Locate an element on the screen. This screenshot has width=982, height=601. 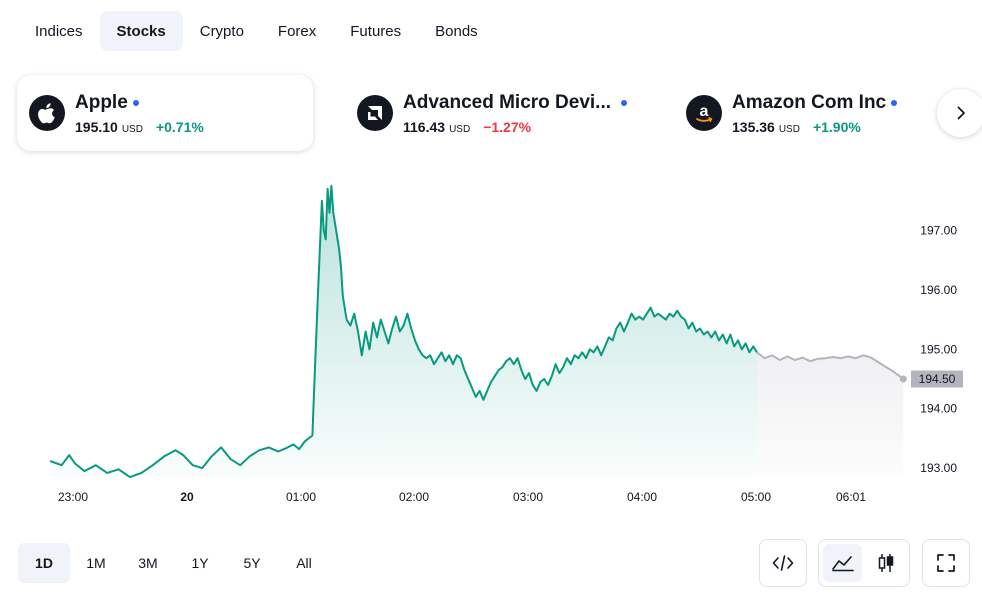
svg-text: a is located at coordinates (704, 111).